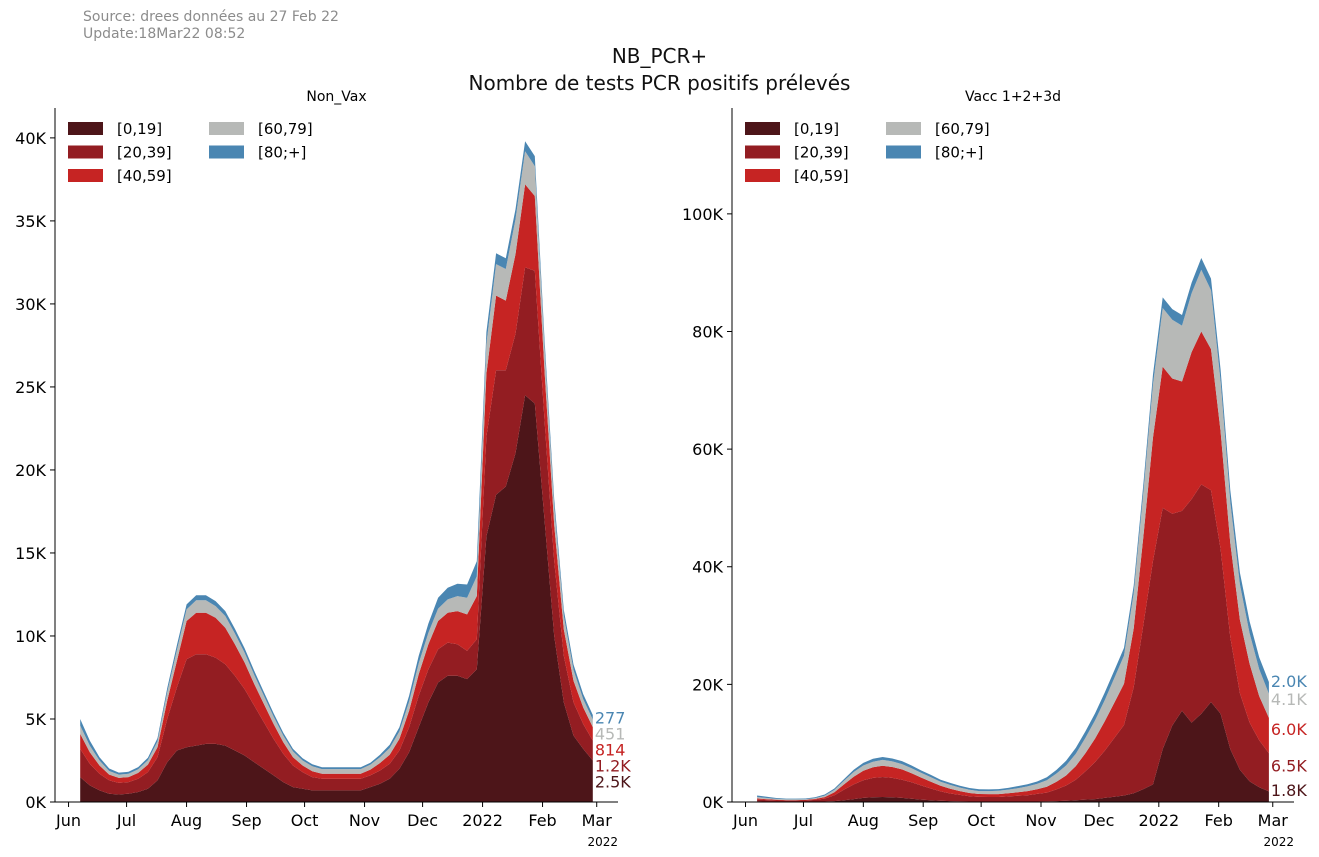 The height and width of the screenshot is (857, 1319). Describe the element at coordinates (30, 387) in the screenshot. I see `y-tick-label: 25K` at that location.